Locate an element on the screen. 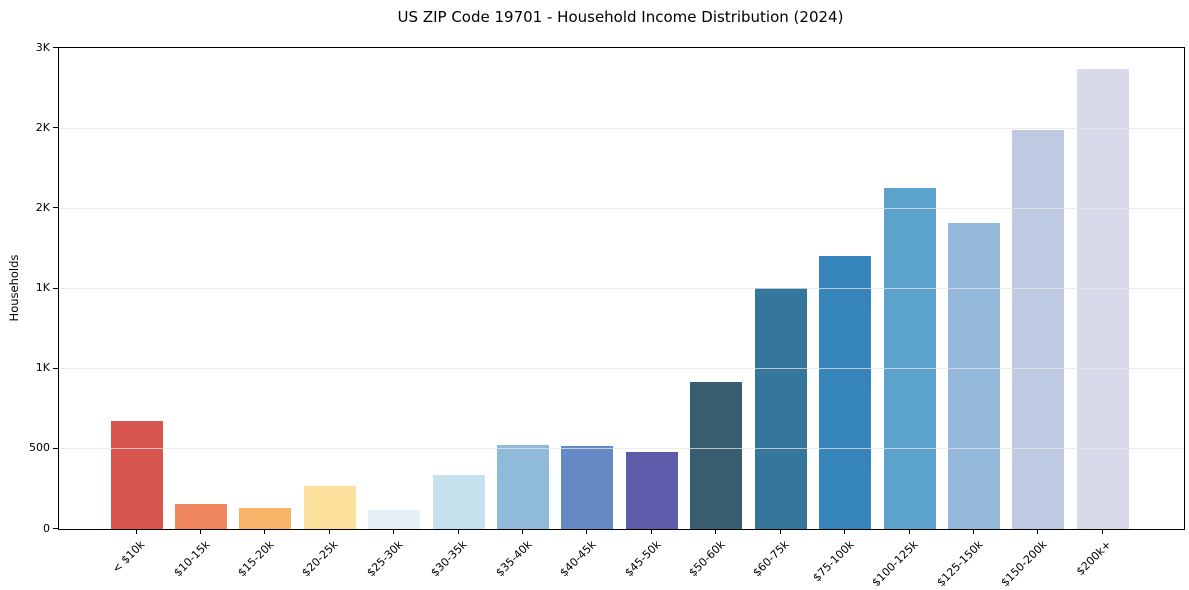 The width and height of the screenshot is (1189, 590). x-tick-label: $15-20k is located at coordinates (256, 559).